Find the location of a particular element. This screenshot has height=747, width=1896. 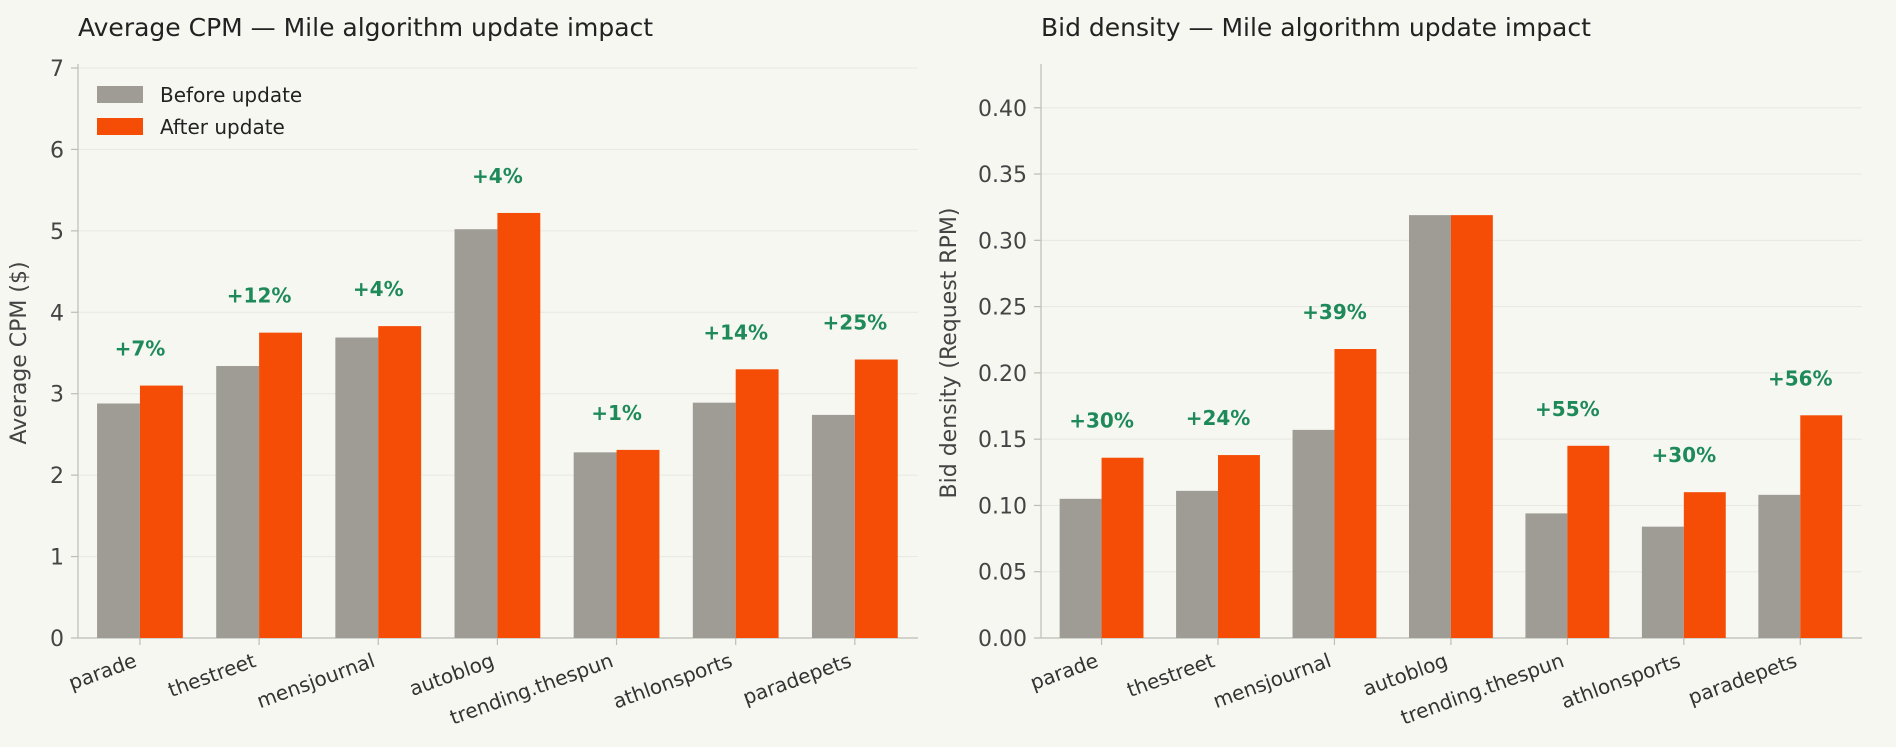

y-tick-label: 2 is located at coordinates (57, 476).